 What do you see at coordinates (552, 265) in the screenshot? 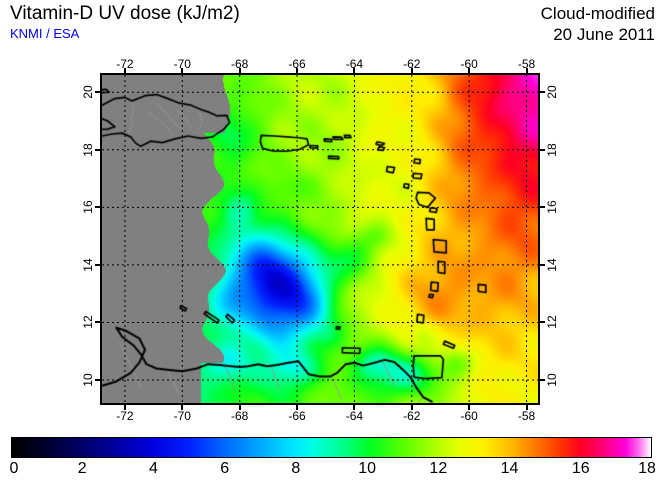
I see `y-axis-label-right: 14` at bounding box center [552, 265].